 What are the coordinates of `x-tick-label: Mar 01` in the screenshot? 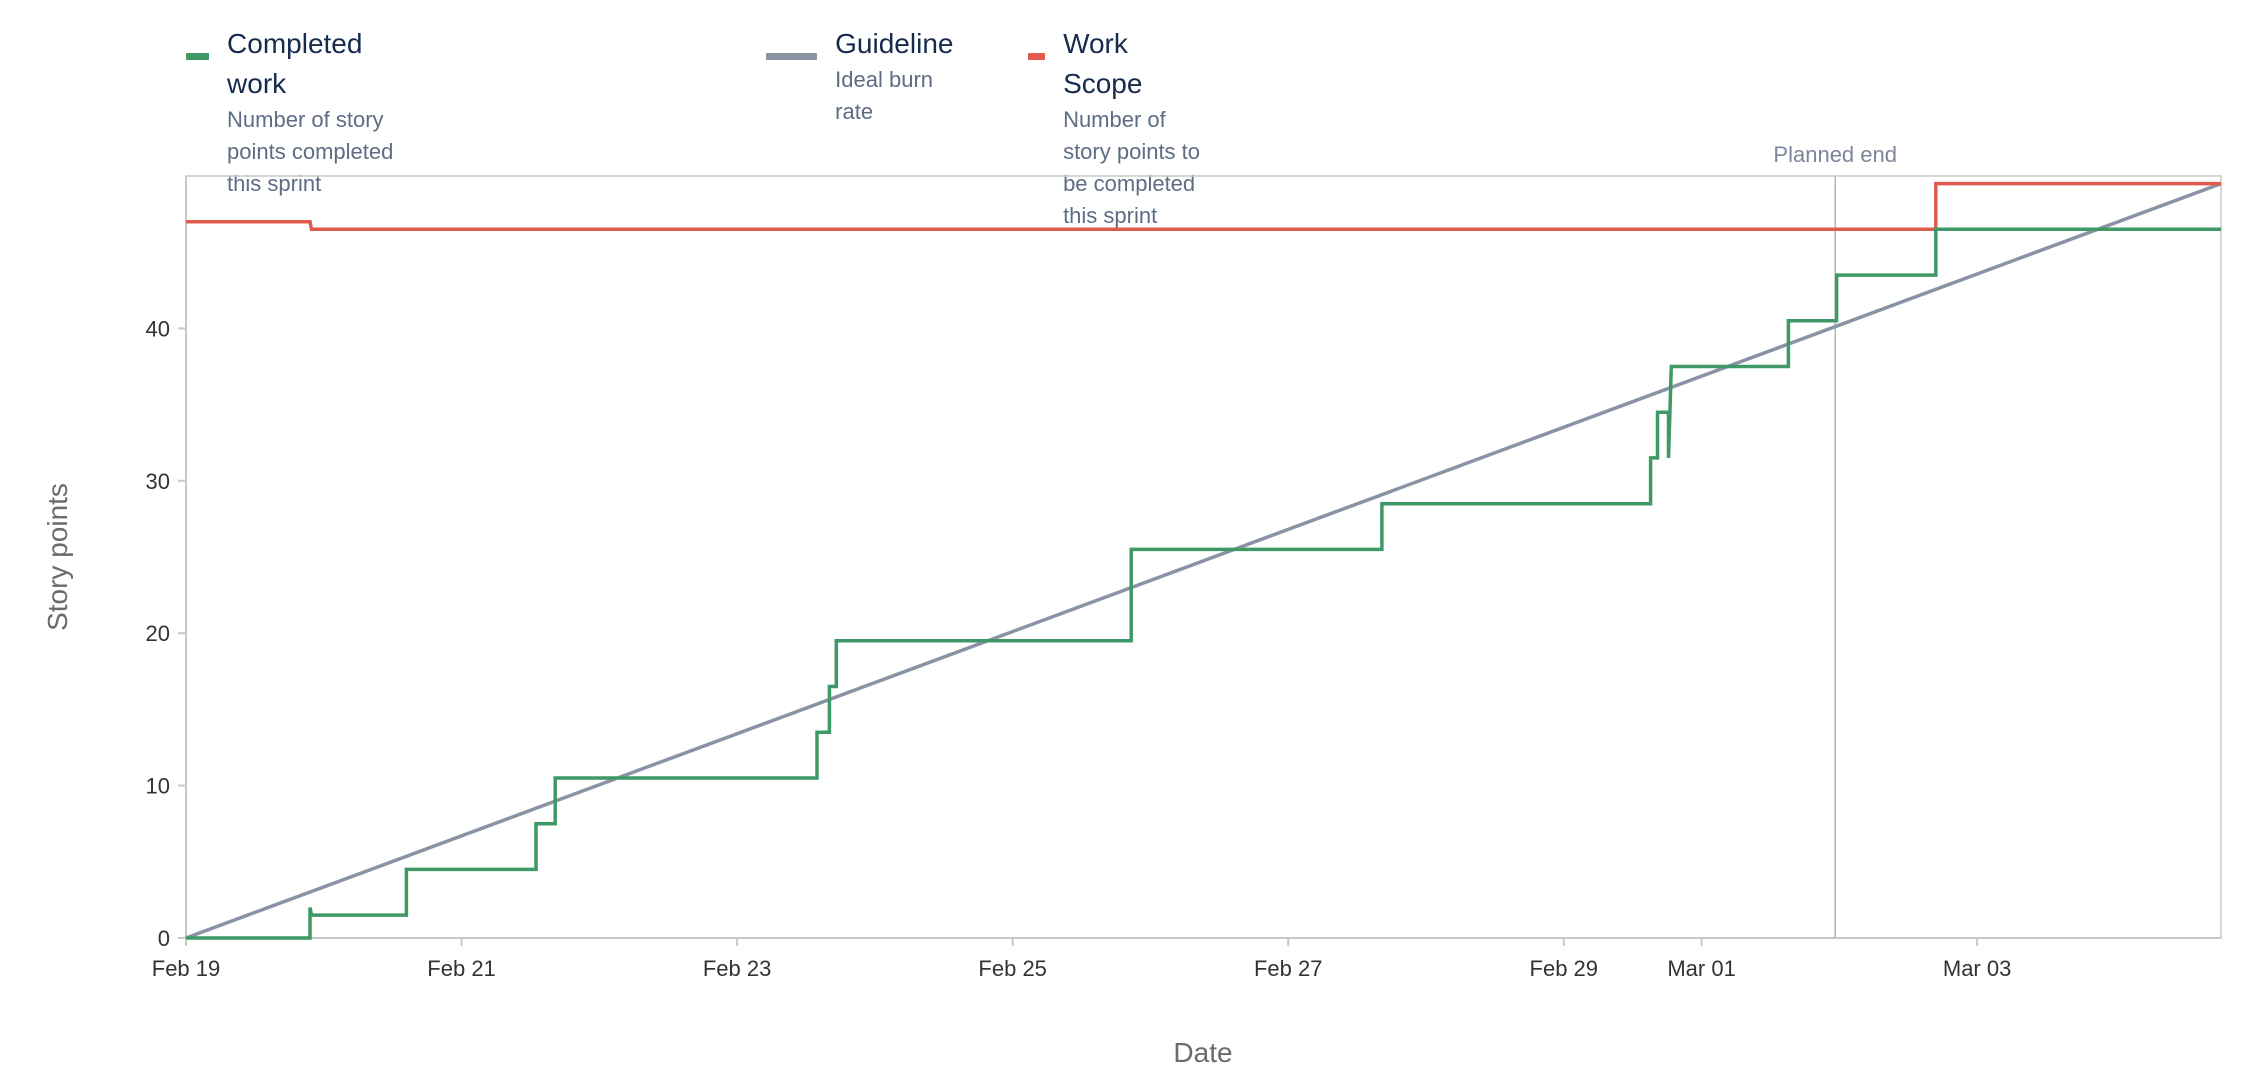 It's located at (1701, 968).